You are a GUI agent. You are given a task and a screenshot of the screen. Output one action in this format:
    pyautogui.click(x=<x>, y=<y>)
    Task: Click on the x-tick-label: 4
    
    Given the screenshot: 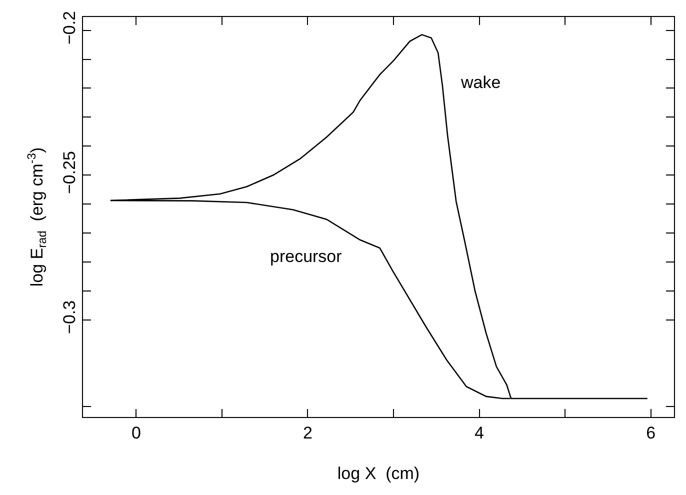 What is the action you would take?
    pyautogui.click(x=479, y=433)
    